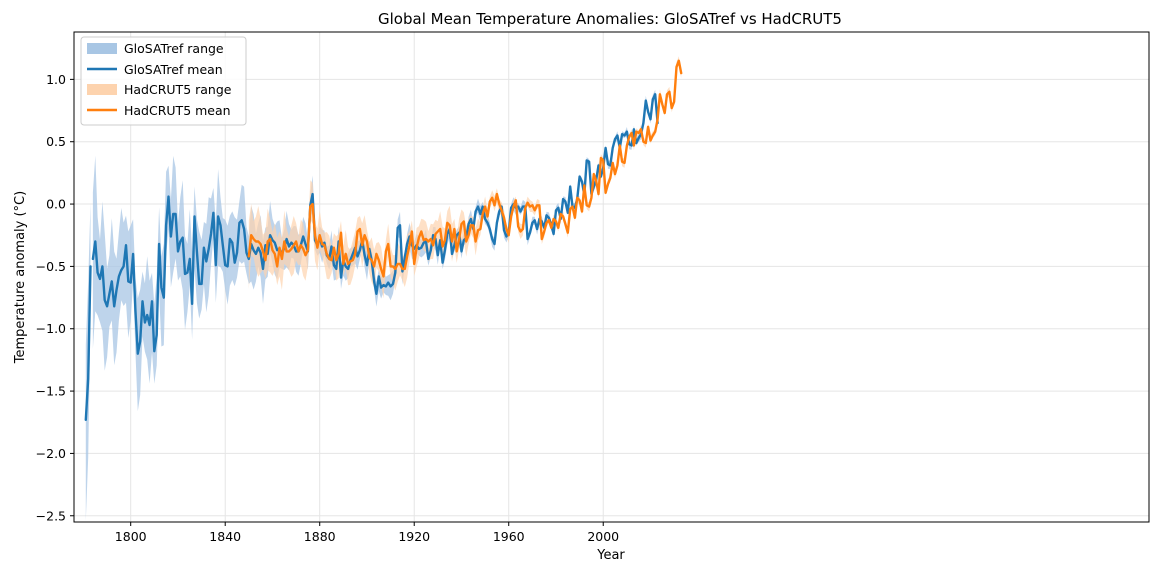 The image size is (1165, 568). Describe the element at coordinates (51, 515) in the screenshot. I see `y-tick-label: −2.5` at that location.